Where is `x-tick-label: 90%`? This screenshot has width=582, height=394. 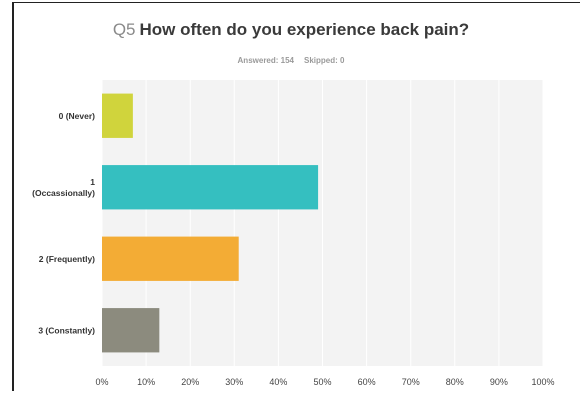 x-tick-label: 90% is located at coordinates (499, 382).